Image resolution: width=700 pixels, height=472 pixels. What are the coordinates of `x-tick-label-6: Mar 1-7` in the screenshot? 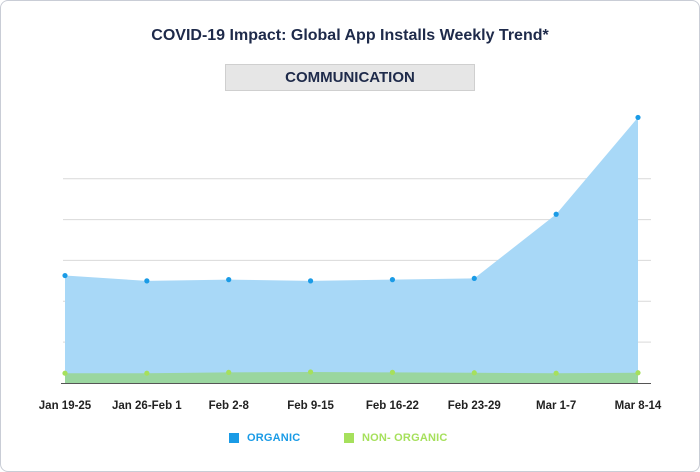 It's located at (556, 406).